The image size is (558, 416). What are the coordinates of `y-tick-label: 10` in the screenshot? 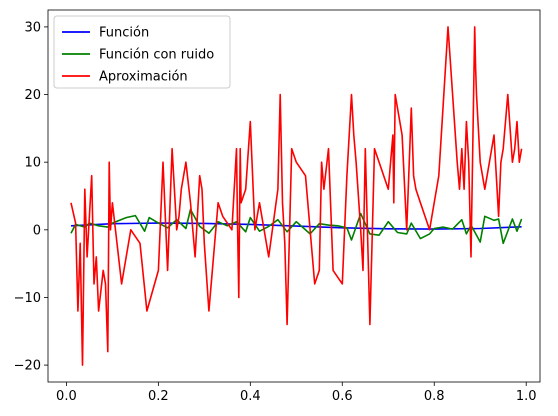 It's located at (32, 163).